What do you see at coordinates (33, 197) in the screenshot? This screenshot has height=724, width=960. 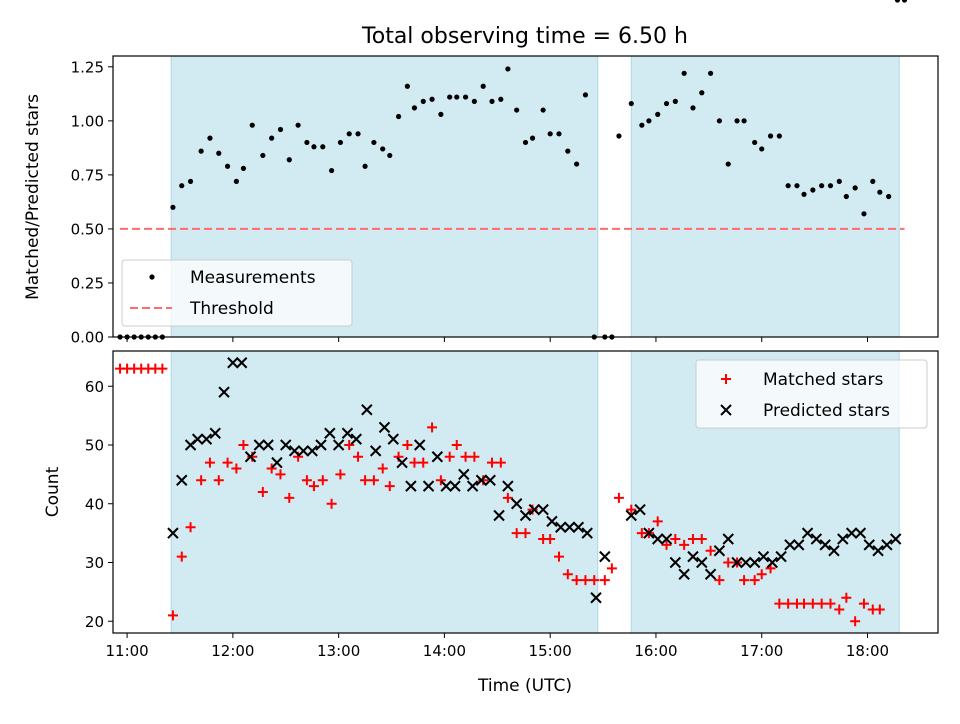 I see `top-panel-y-label: Matched/Predicted stars` at bounding box center [33, 197].